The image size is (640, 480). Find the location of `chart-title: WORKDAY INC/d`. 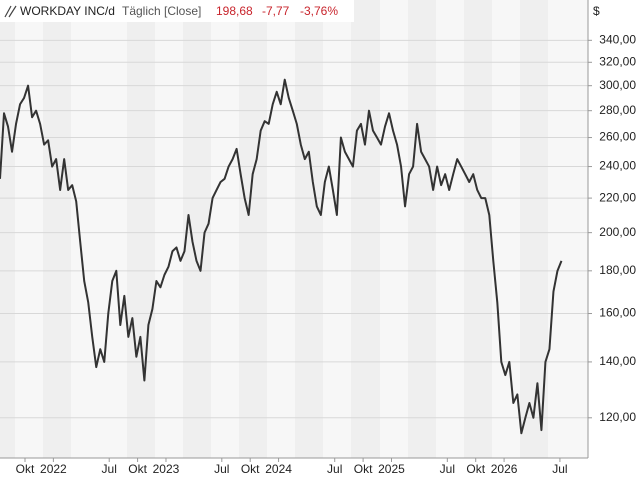

chart-title: WORKDAY INC/d is located at coordinates (67, 11).